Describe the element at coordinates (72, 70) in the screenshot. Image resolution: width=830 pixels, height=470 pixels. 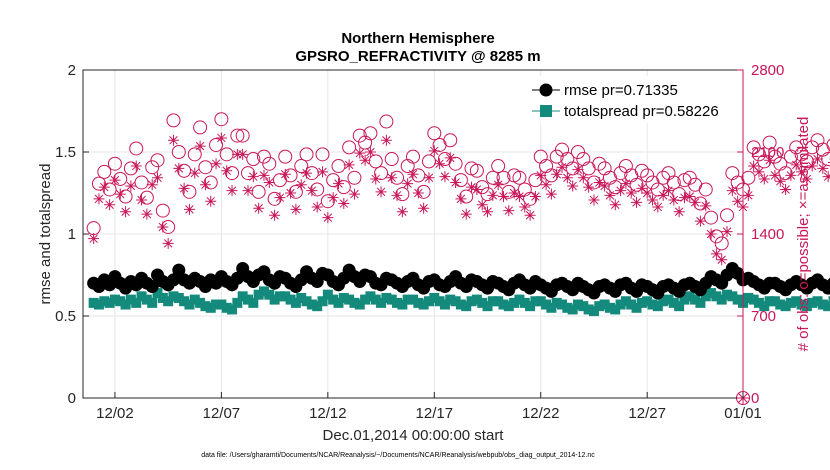
I see `y-left-tick-label: 2` at that location.